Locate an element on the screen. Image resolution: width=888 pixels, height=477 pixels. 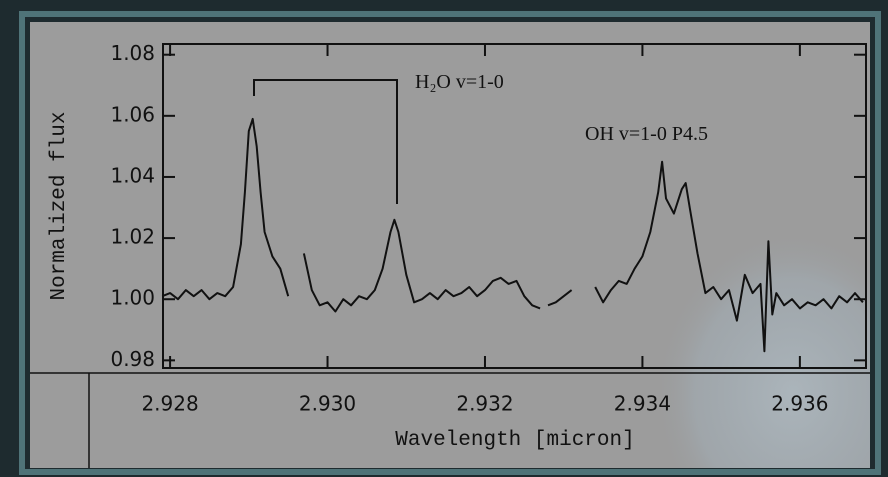
y-tick-label: 1.02 is located at coordinates (132, 237).